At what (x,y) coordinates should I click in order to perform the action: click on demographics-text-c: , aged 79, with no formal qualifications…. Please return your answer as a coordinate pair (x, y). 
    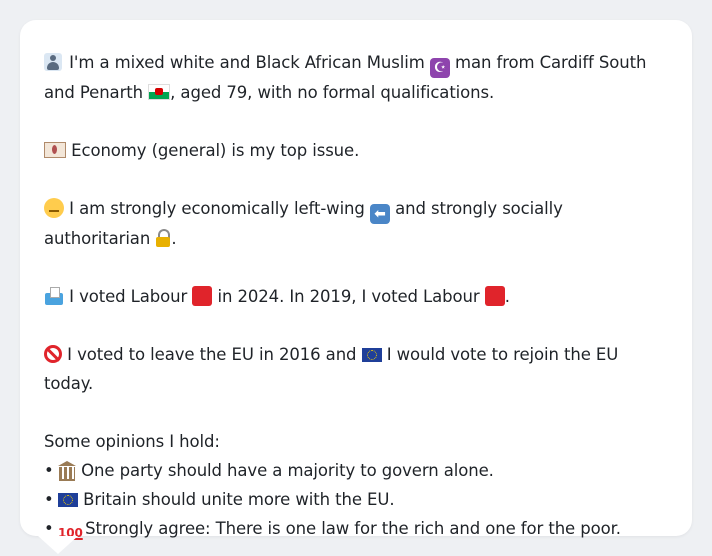
    Looking at the image, I should click on (332, 92).